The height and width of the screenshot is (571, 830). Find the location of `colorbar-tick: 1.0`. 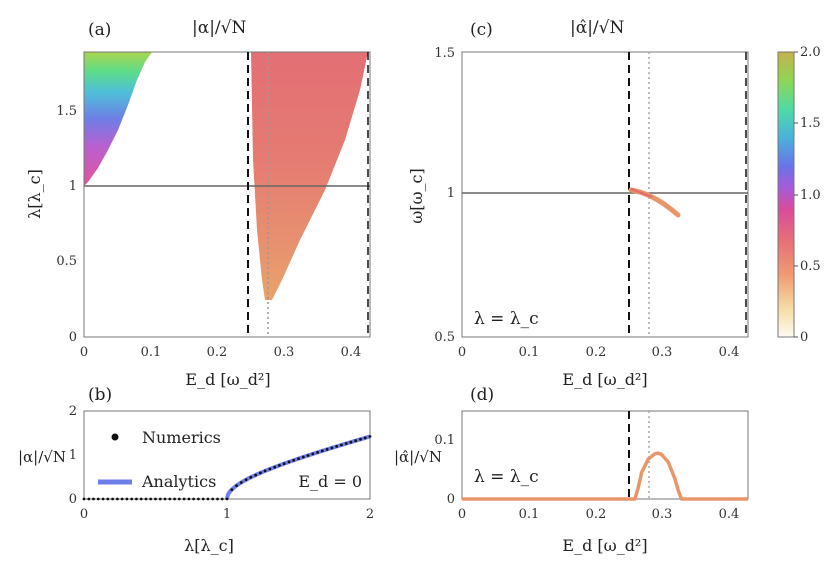

colorbar-tick: 1.0 is located at coordinates (810, 195).